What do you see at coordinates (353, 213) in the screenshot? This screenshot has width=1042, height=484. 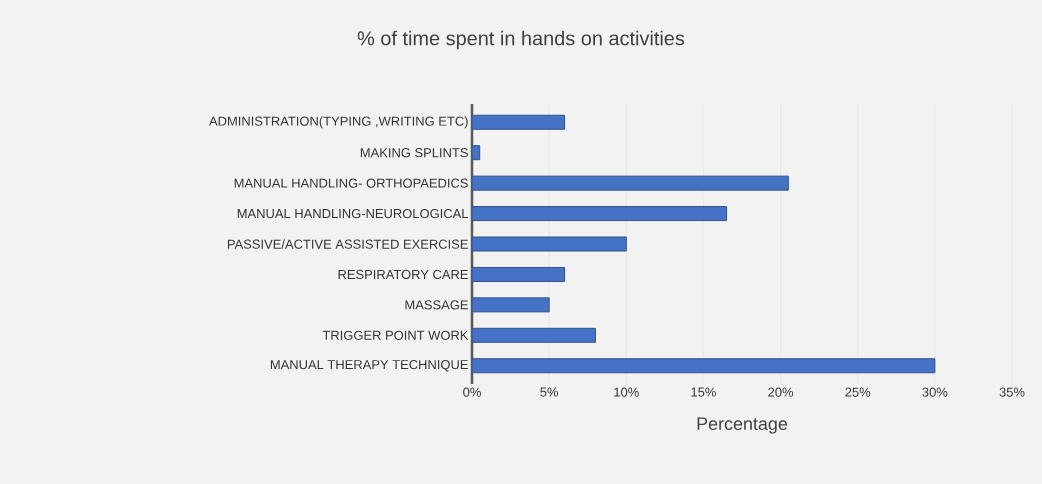 I see `y-tick-label: MANUAL HANDLING-NEUROLOGICAL` at bounding box center [353, 213].